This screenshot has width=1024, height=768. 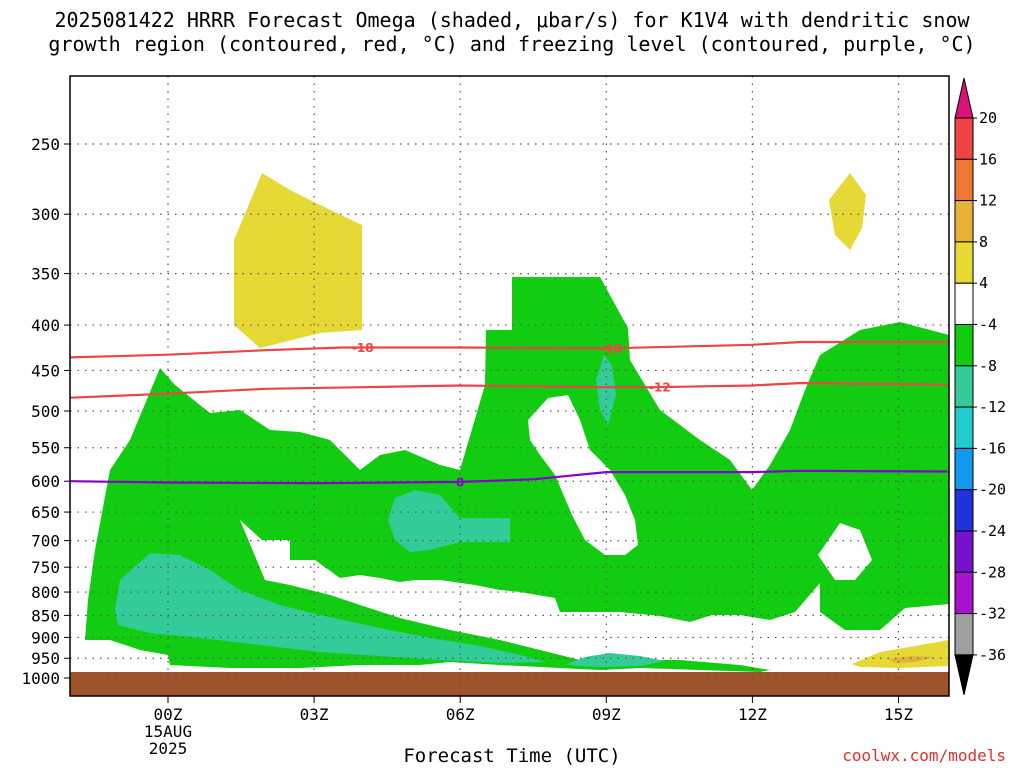 I want to click on x-tick-label: 15Z, so click(x=898, y=714).